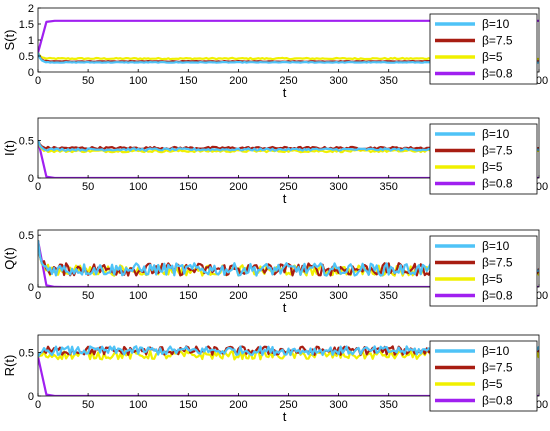 The height and width of the screenshot is (431, 550). What do you see at coordinates (9, 40) in the screenshot?
I see `y-axis-label: S(t)` at bounding box center [9, 40].